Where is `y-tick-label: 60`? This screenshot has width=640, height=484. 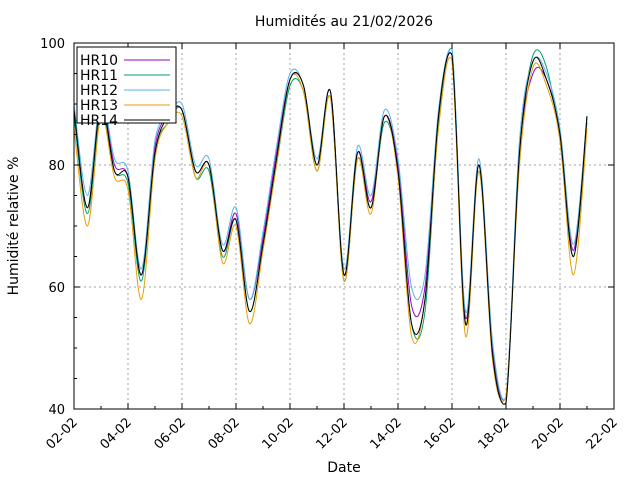
y-tick-label: 60 is located at coordinates (56, 288).